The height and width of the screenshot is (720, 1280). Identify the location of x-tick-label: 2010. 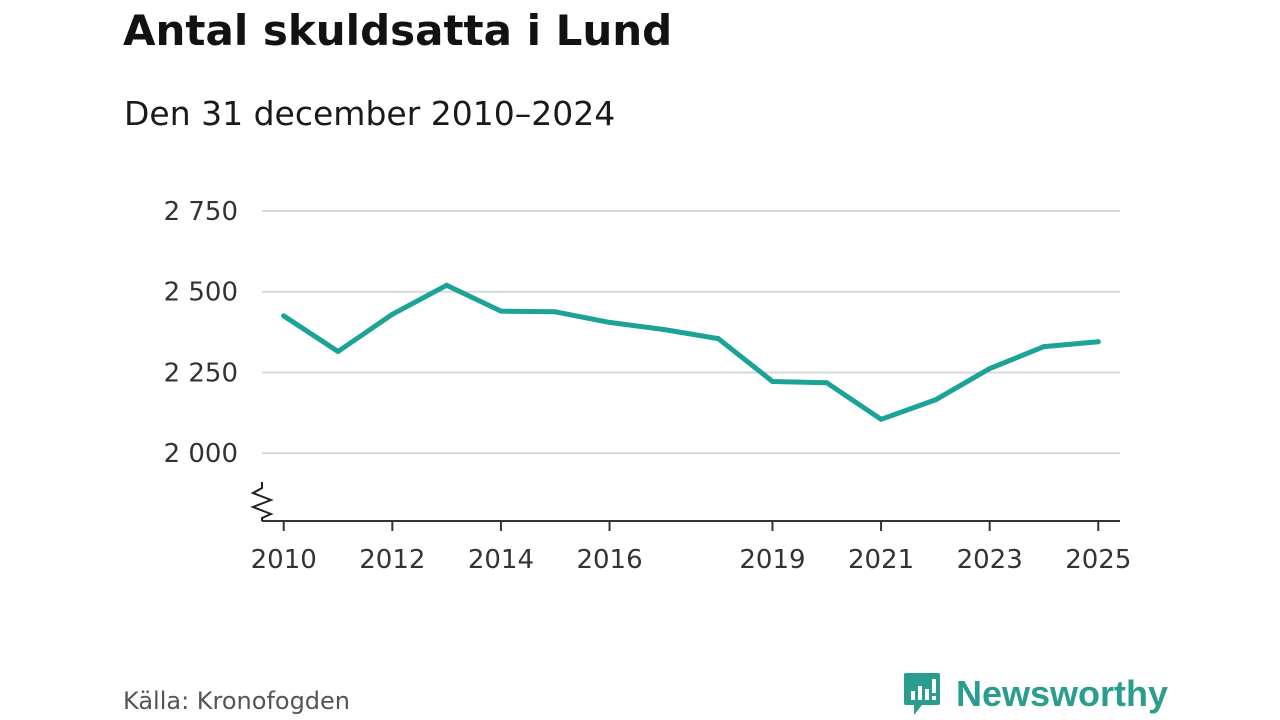
(284, 560).